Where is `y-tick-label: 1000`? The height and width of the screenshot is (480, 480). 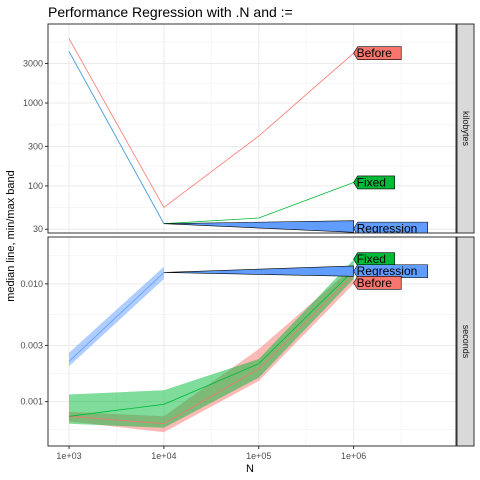
y-tick-label: 1000 is located at coordinates (33, 103).